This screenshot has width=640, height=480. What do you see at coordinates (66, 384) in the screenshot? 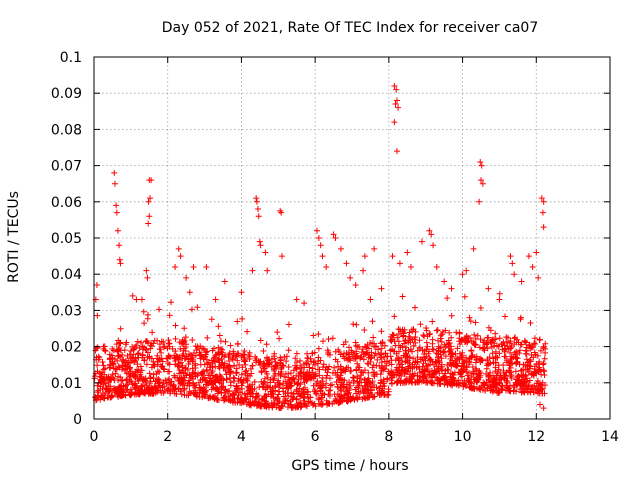
I see `y-tick-label: 0.01` at bounding box center [66, 384].